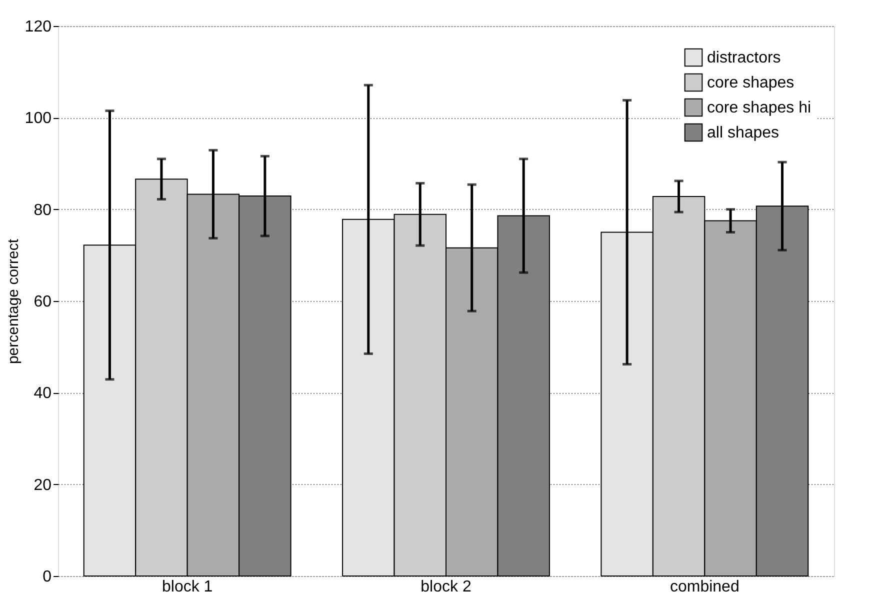 This screenshot has height=606, width=890. I want to click on y-tick-label: 60, so click(43, 302).